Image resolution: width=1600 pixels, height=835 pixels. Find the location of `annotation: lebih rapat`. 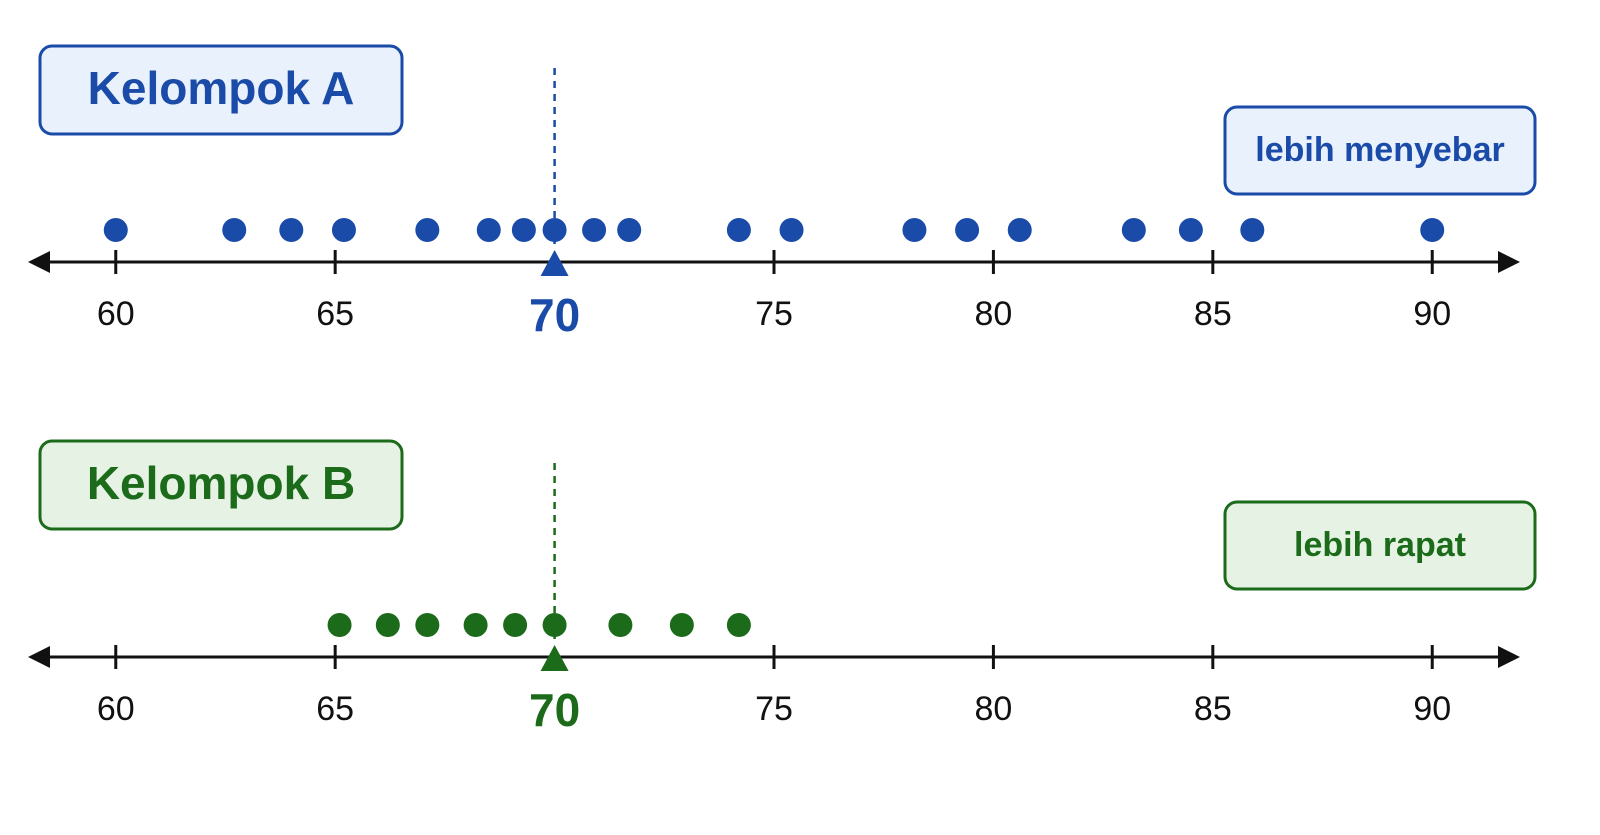

annotation: lebih rapat is located at coordinates (1380, 545).